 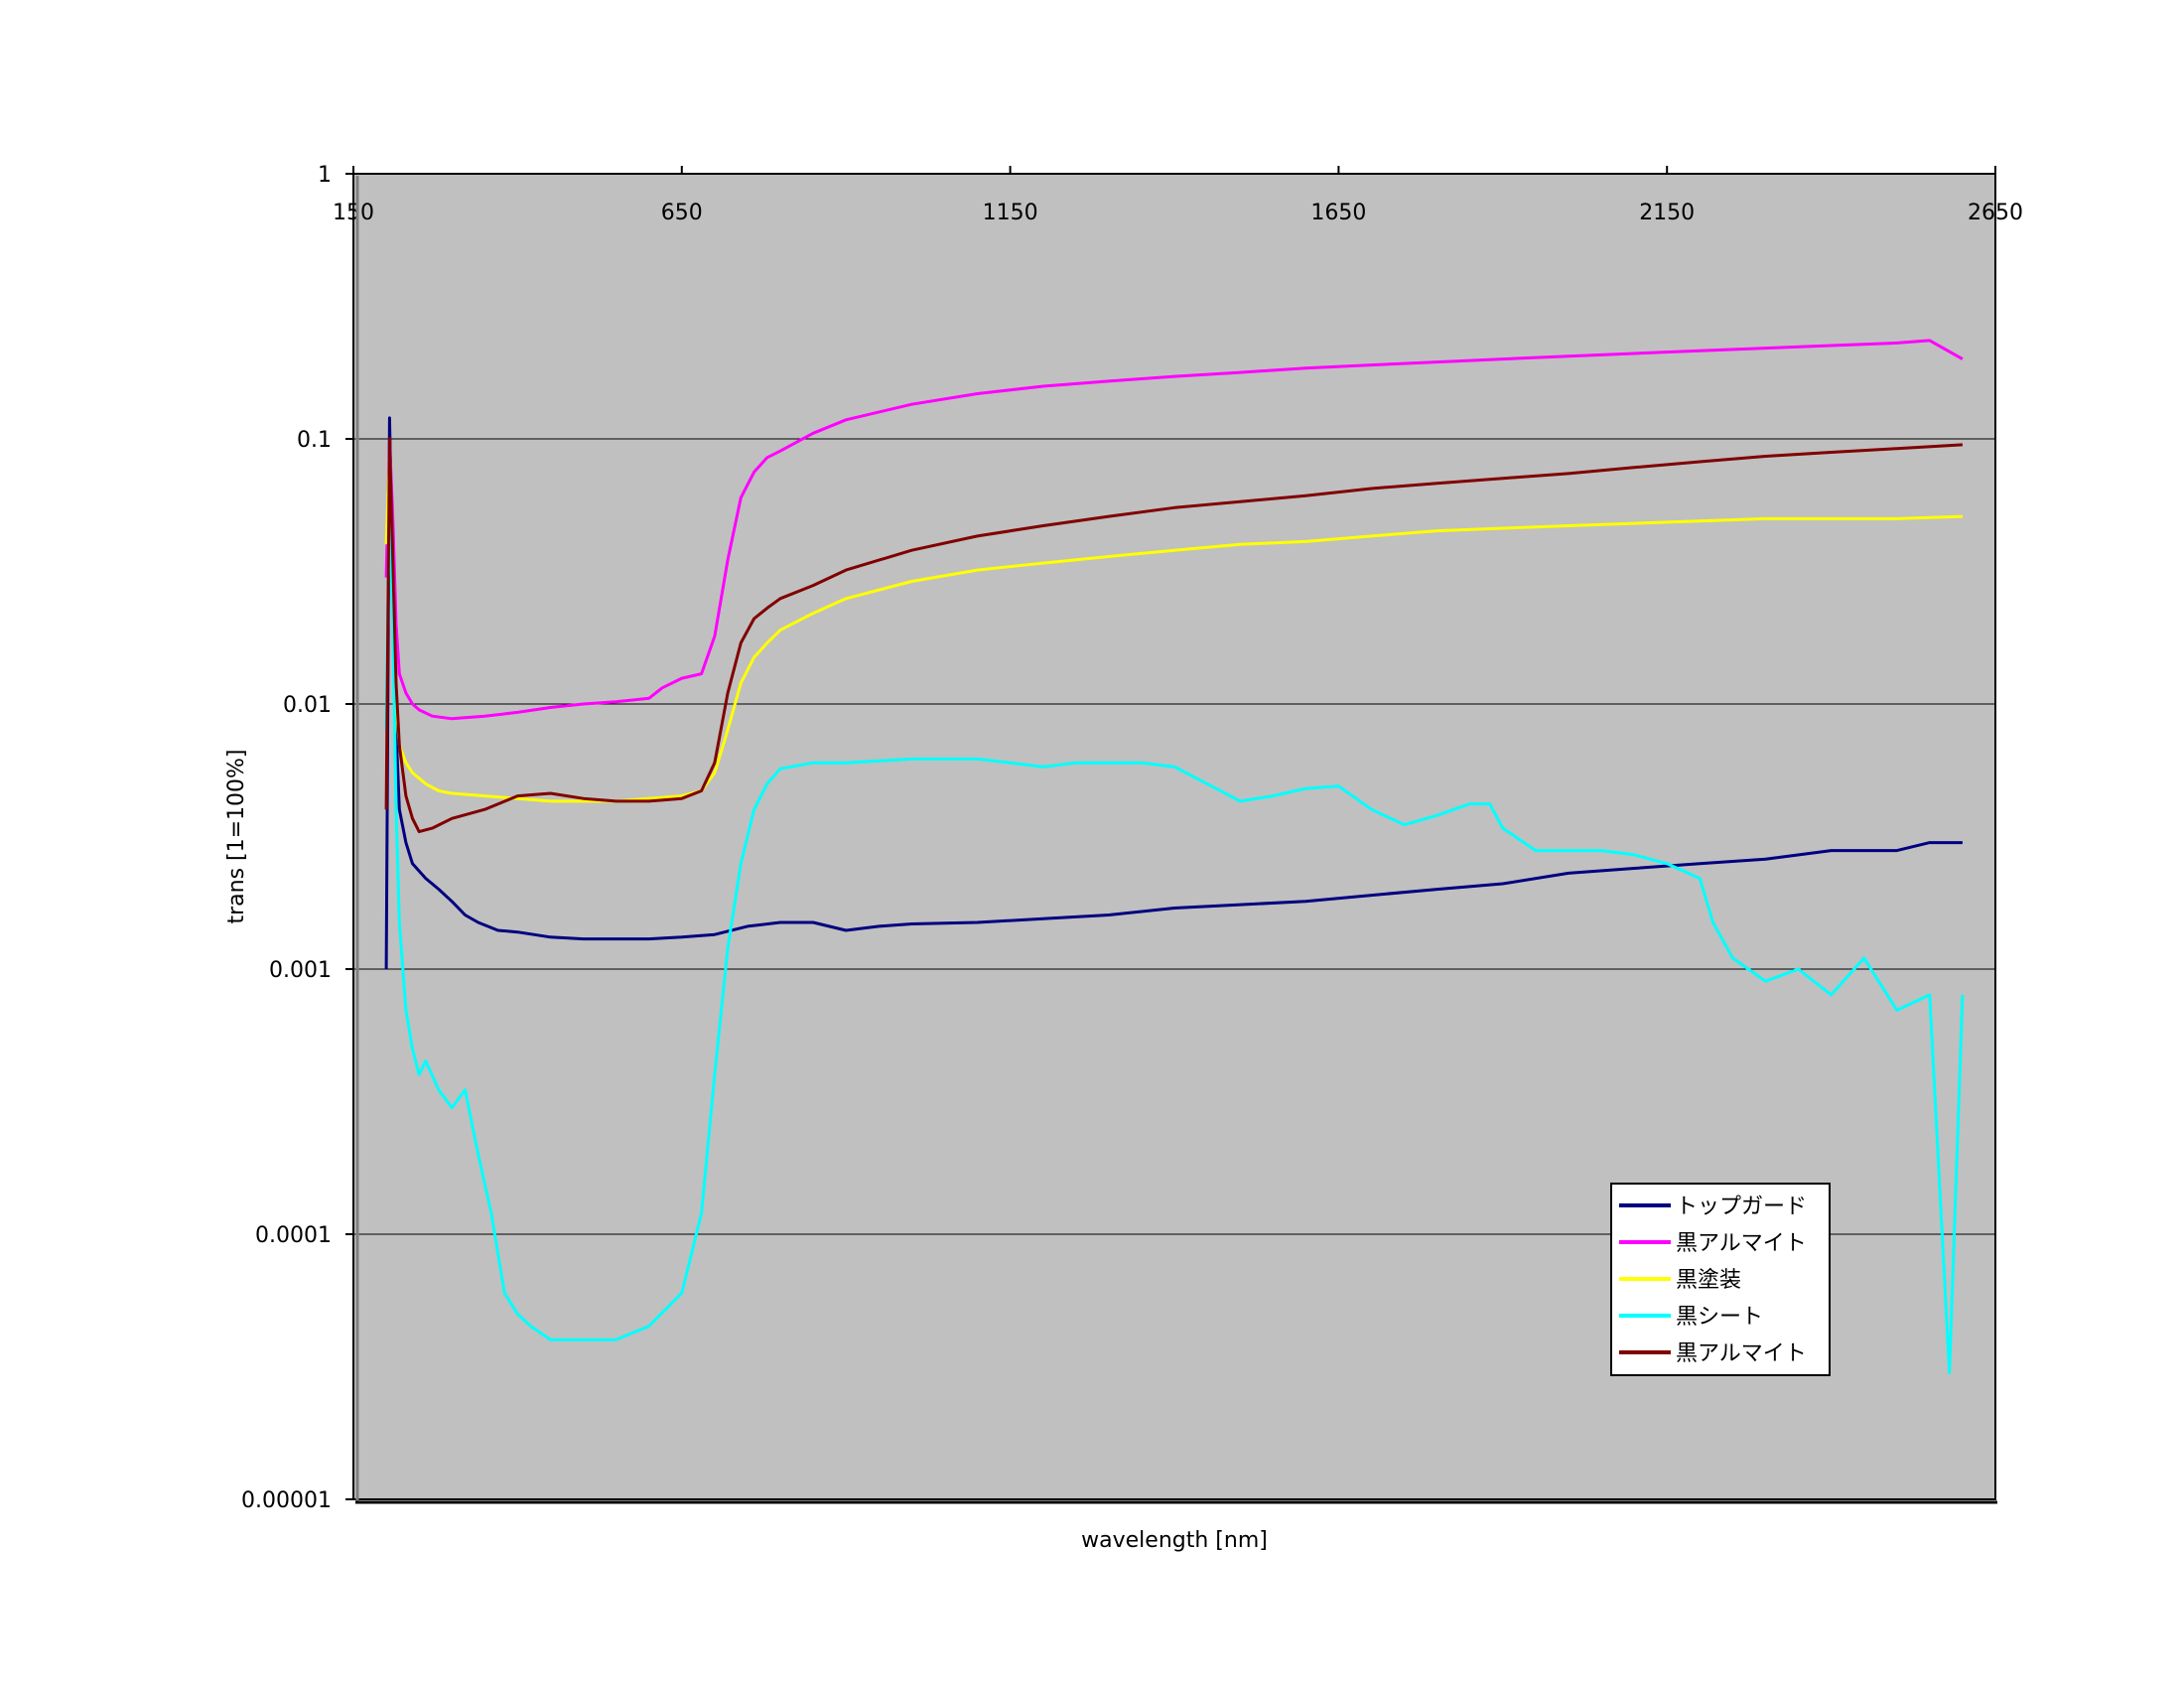 I want to click on legend-label: 黒塗装, so click(x=1708, y=1280).